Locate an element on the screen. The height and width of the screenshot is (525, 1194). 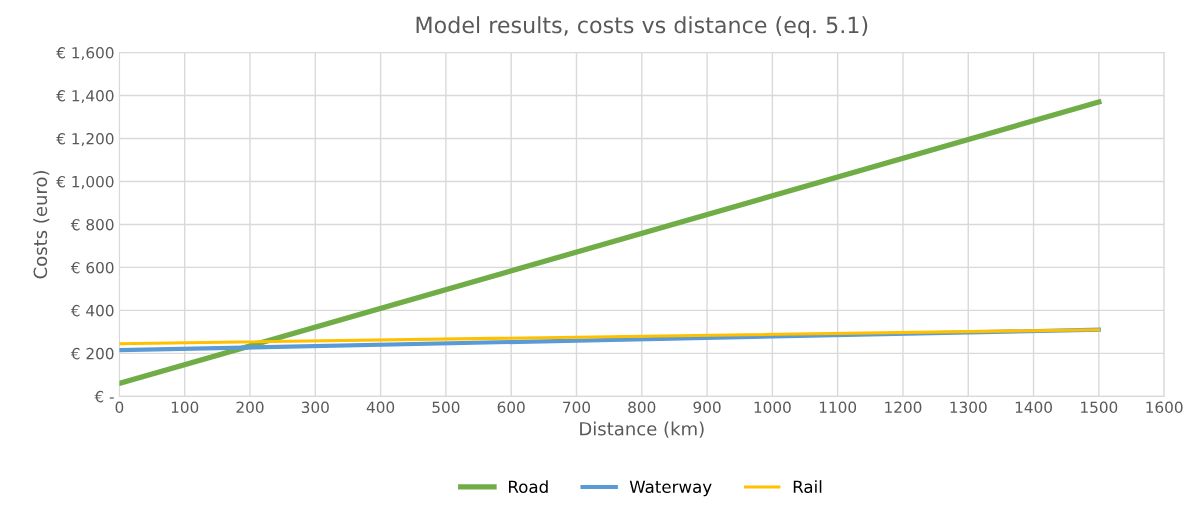
y-tick-label: € 200 is located at coordinates (92, 353).